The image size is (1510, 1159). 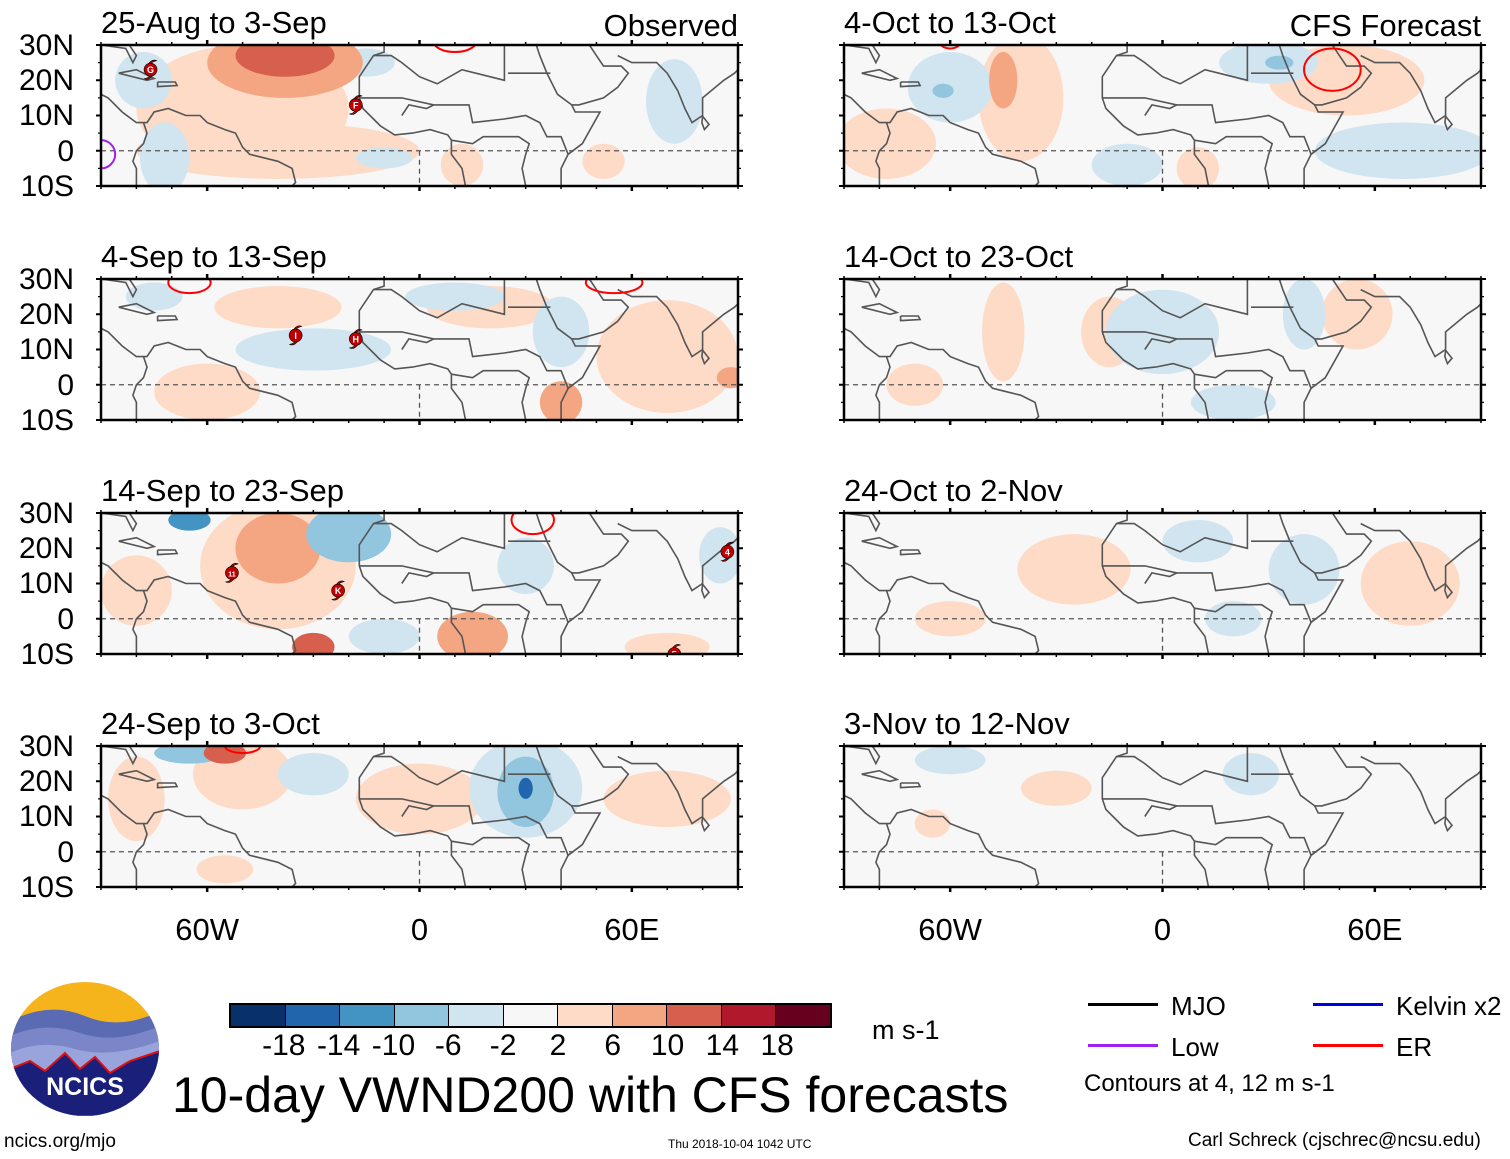 What do you see at coordinates (1198, 1006) in the screenshot?
I see `legend-label: MJO` at bounding box center [1198, 1006].